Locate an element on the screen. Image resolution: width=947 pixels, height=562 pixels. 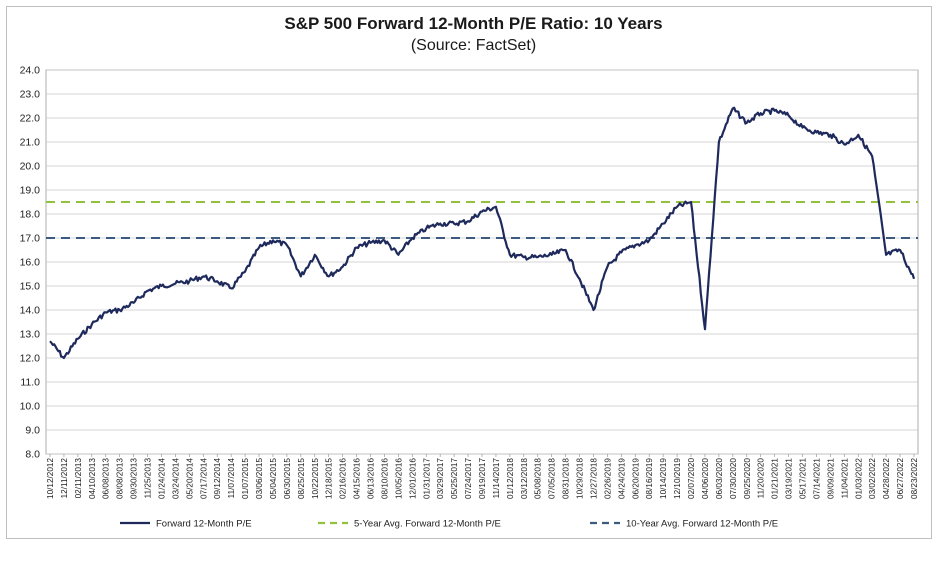
x-tick-label: 10/22/2015 is located at coordinates (315, 478).